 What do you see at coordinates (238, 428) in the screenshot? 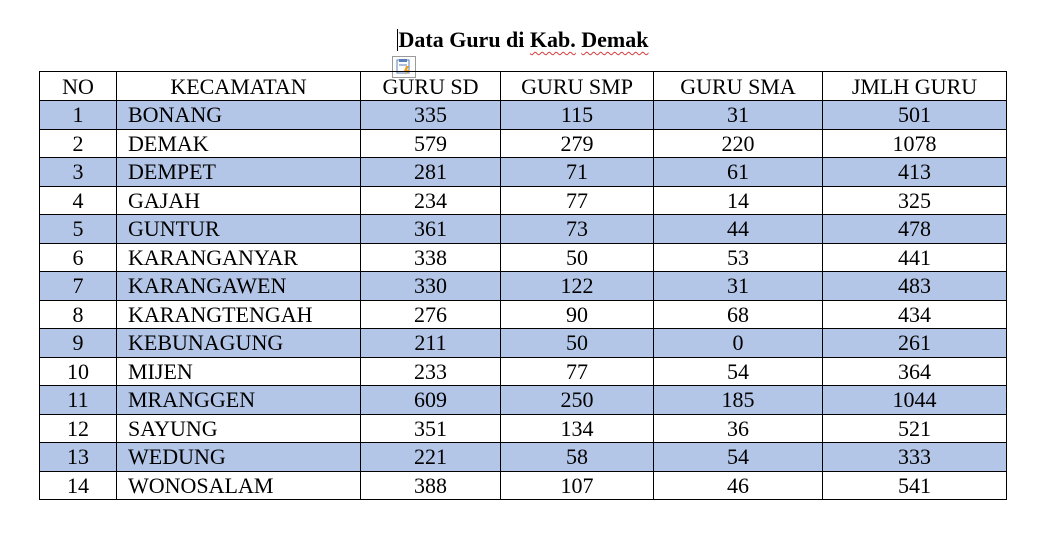
I see `cell-kecamatan: SAYUNG` at bounding box center [238, 428].